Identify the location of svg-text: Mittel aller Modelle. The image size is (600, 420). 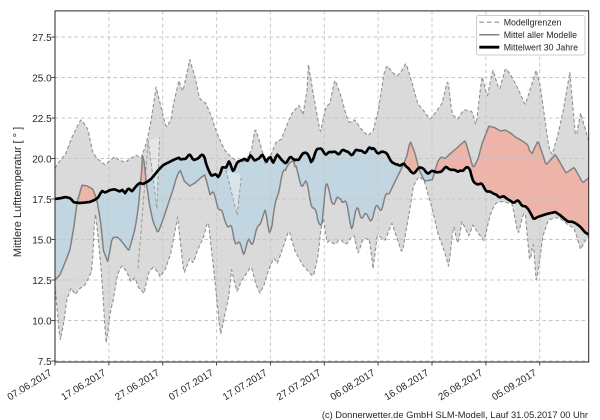
(540, 35).